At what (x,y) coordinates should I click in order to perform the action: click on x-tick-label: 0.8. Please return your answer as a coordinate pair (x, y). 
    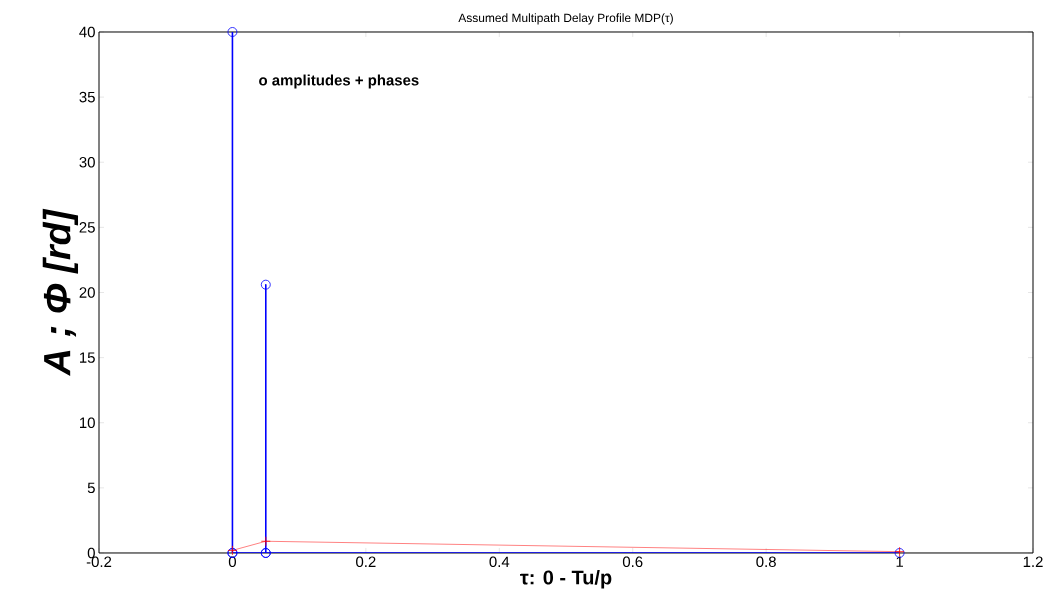
    Looking at the image, I should click on (766, 562).